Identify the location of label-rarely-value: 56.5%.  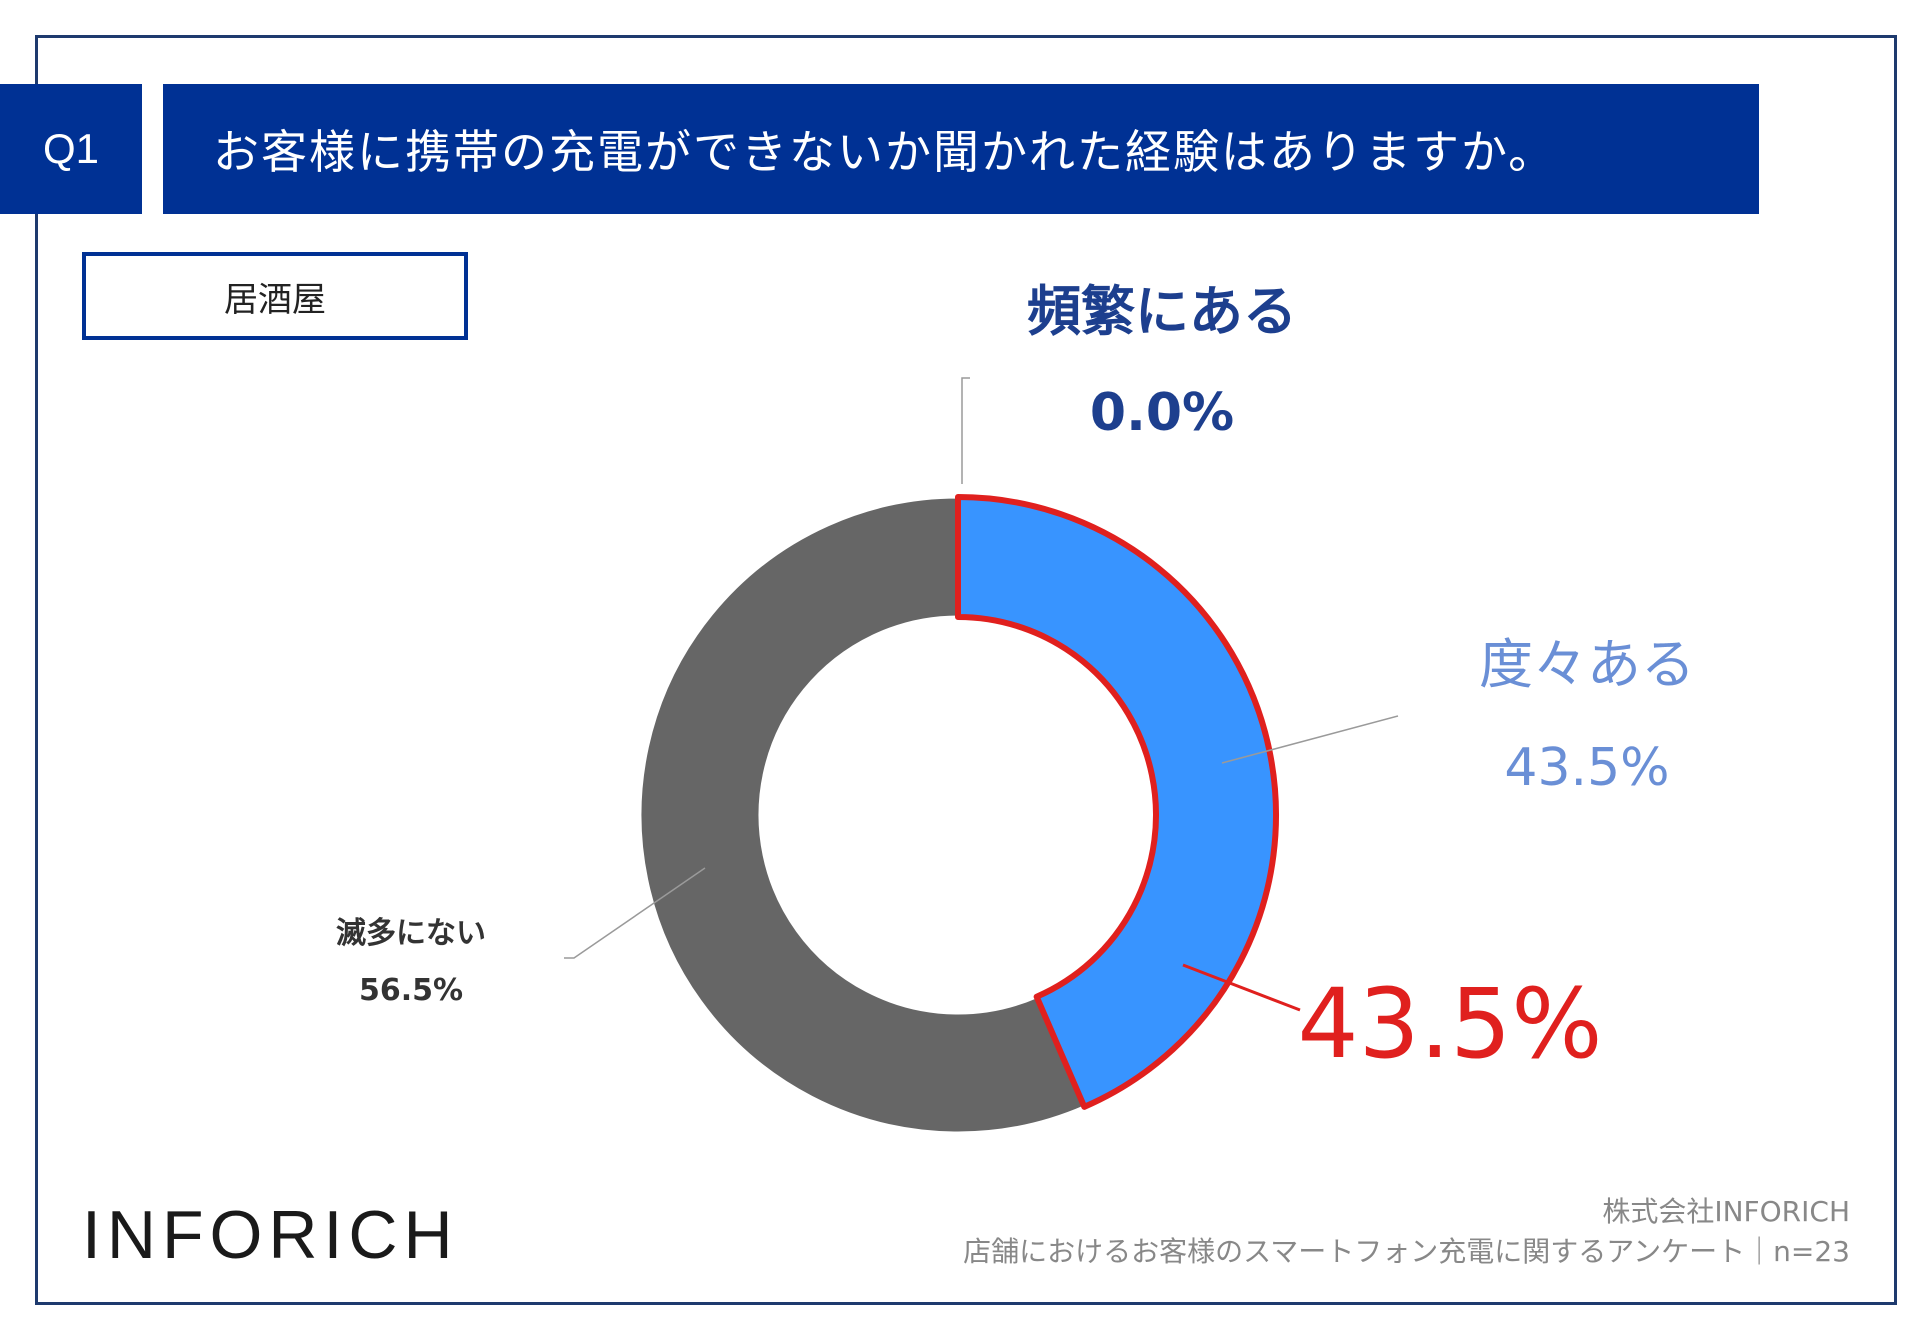
(411, 990).